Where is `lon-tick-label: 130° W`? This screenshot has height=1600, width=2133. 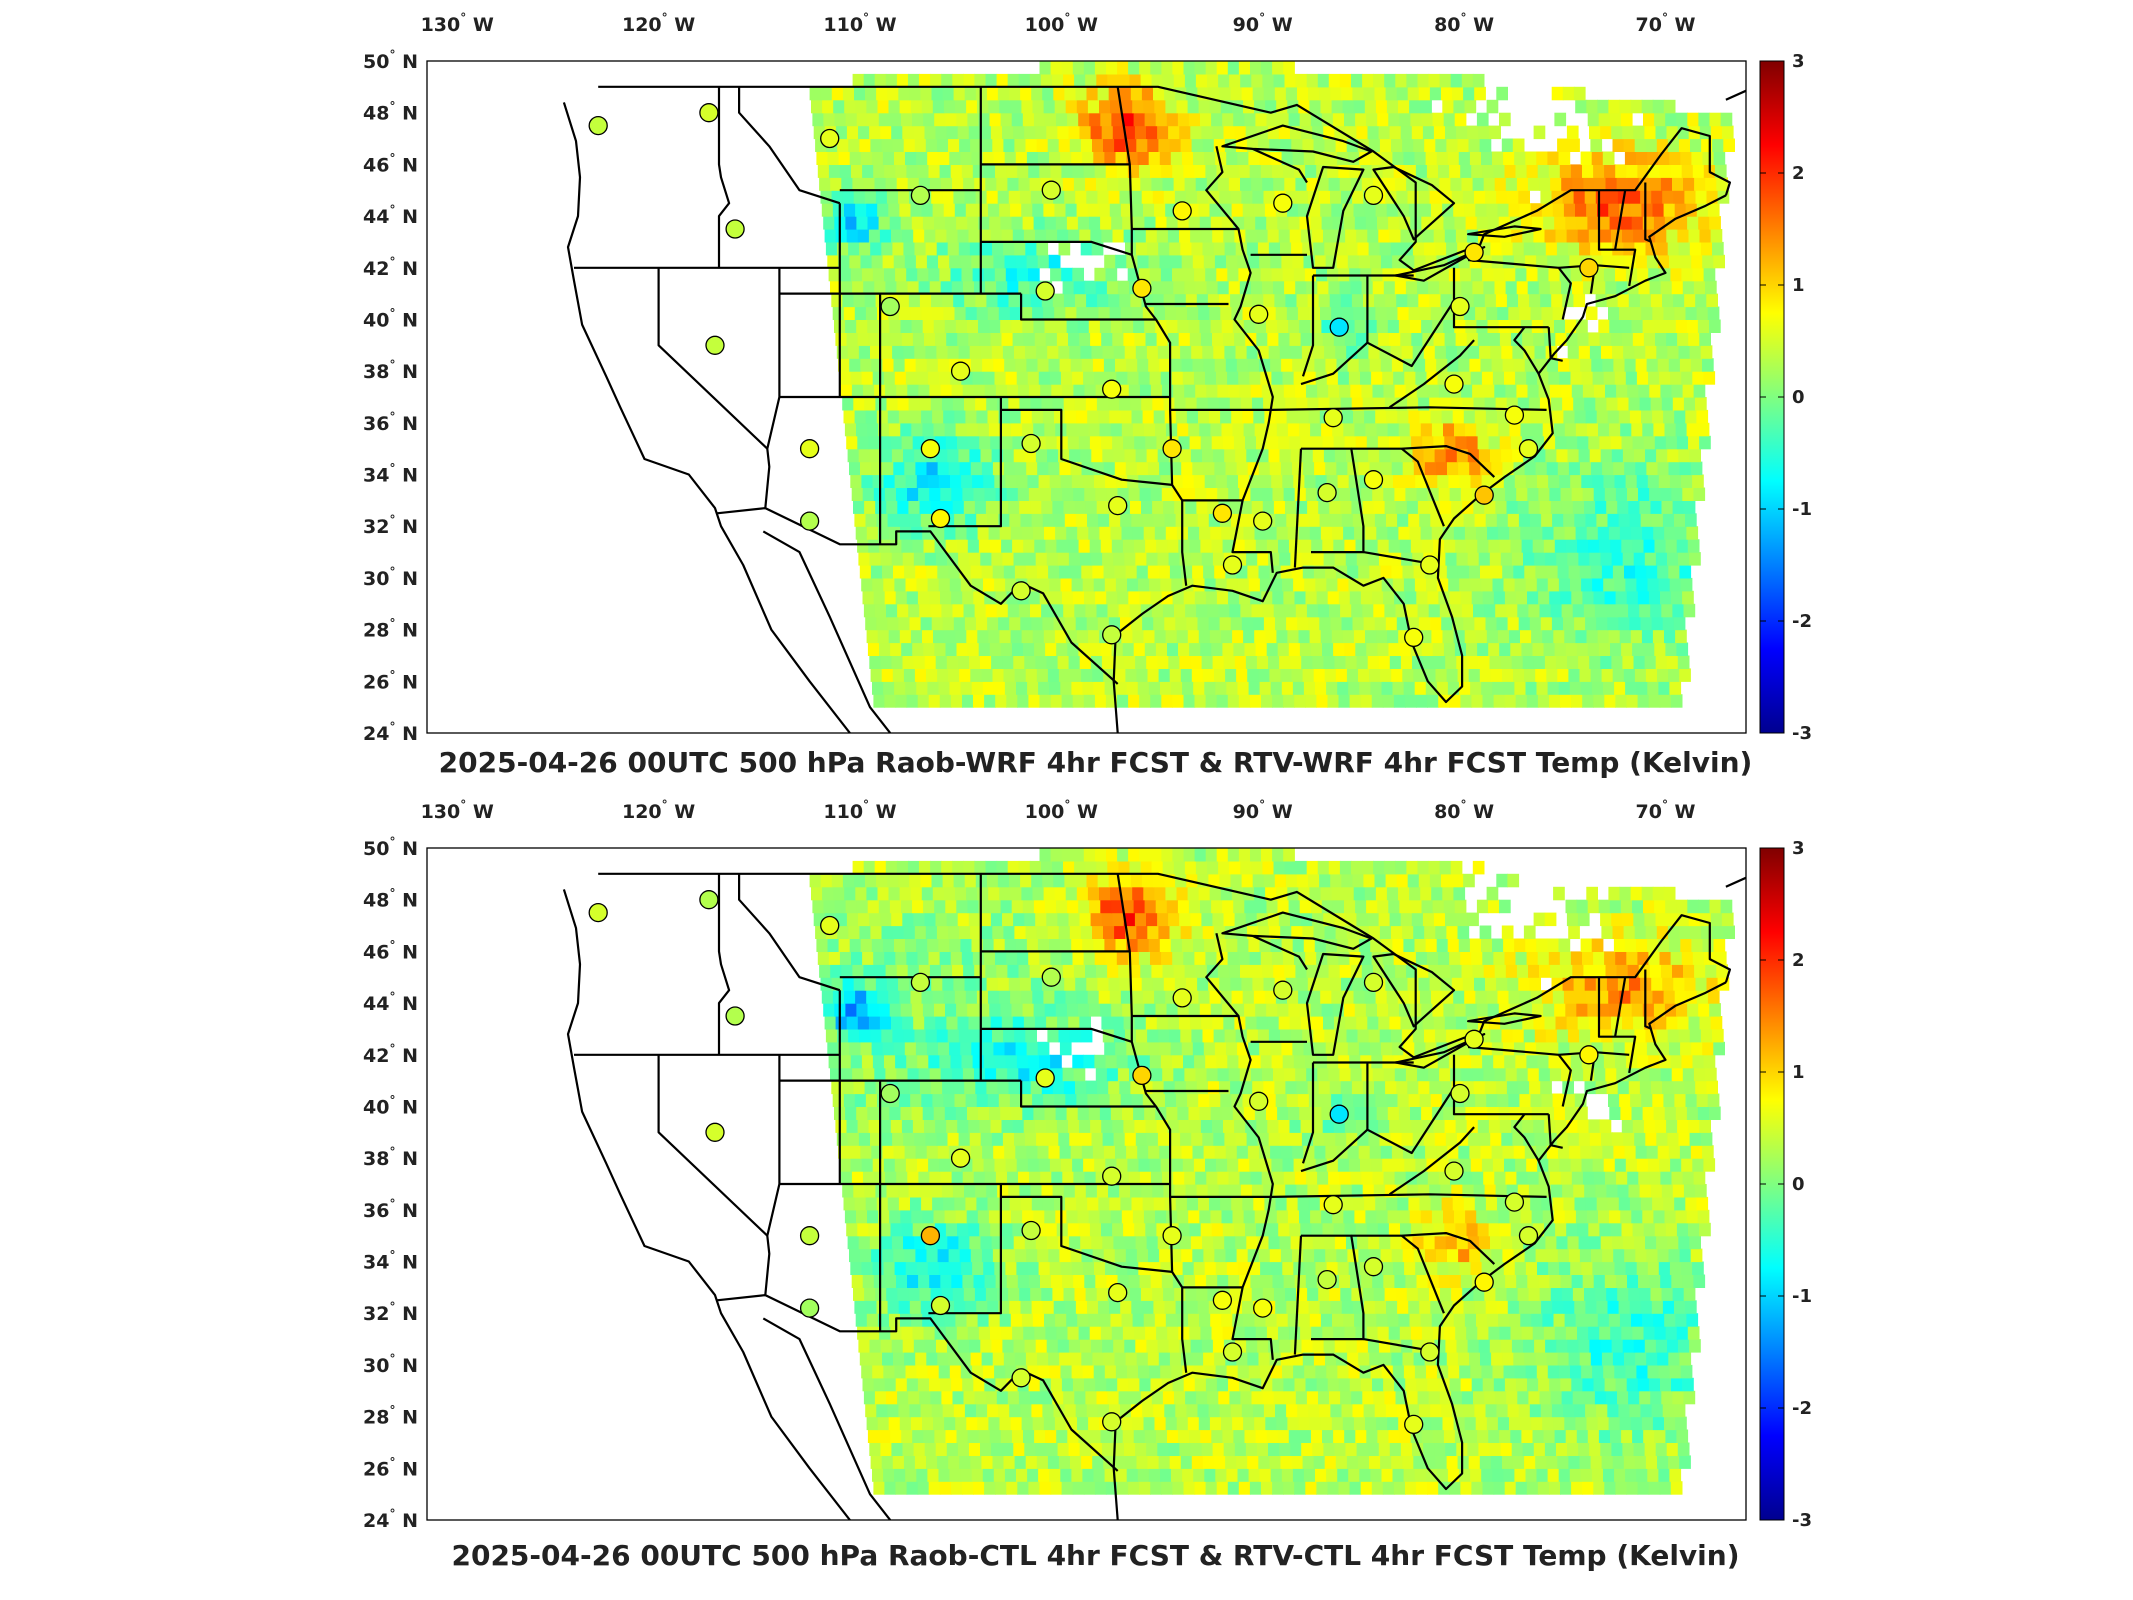
lon-tick-label: 130° W is located at coordinates (457, 23).